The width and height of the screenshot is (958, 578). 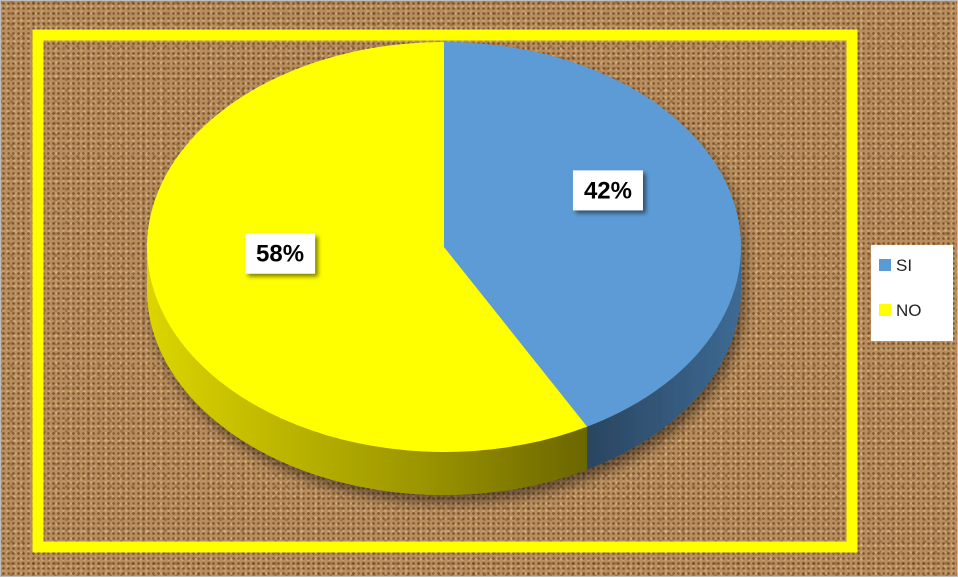 I want to click on pie-side-si, so click(x=664, y=358).